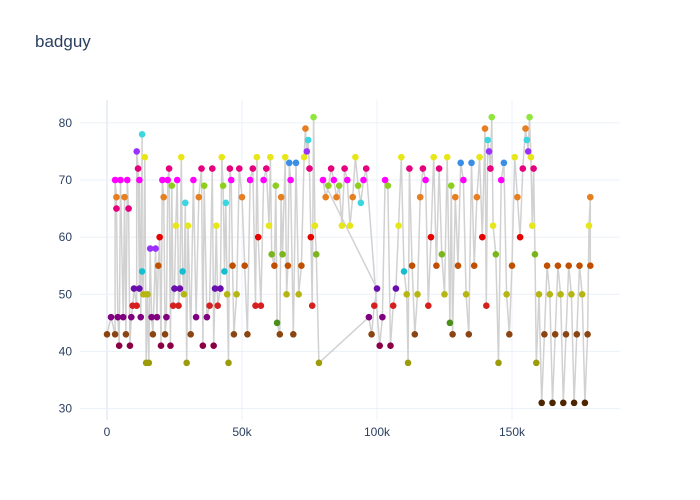  I want to click on y-tick-label: 60, so click(66, 237).